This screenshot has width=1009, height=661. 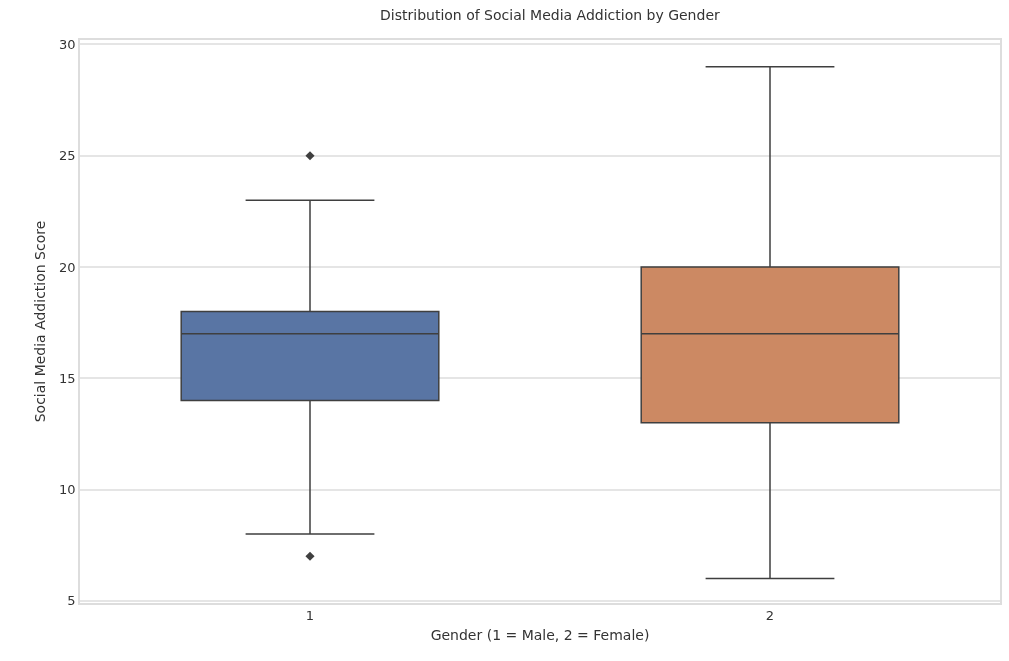 I want to click on y-tick-label: 25, so click(x=67, y=156).